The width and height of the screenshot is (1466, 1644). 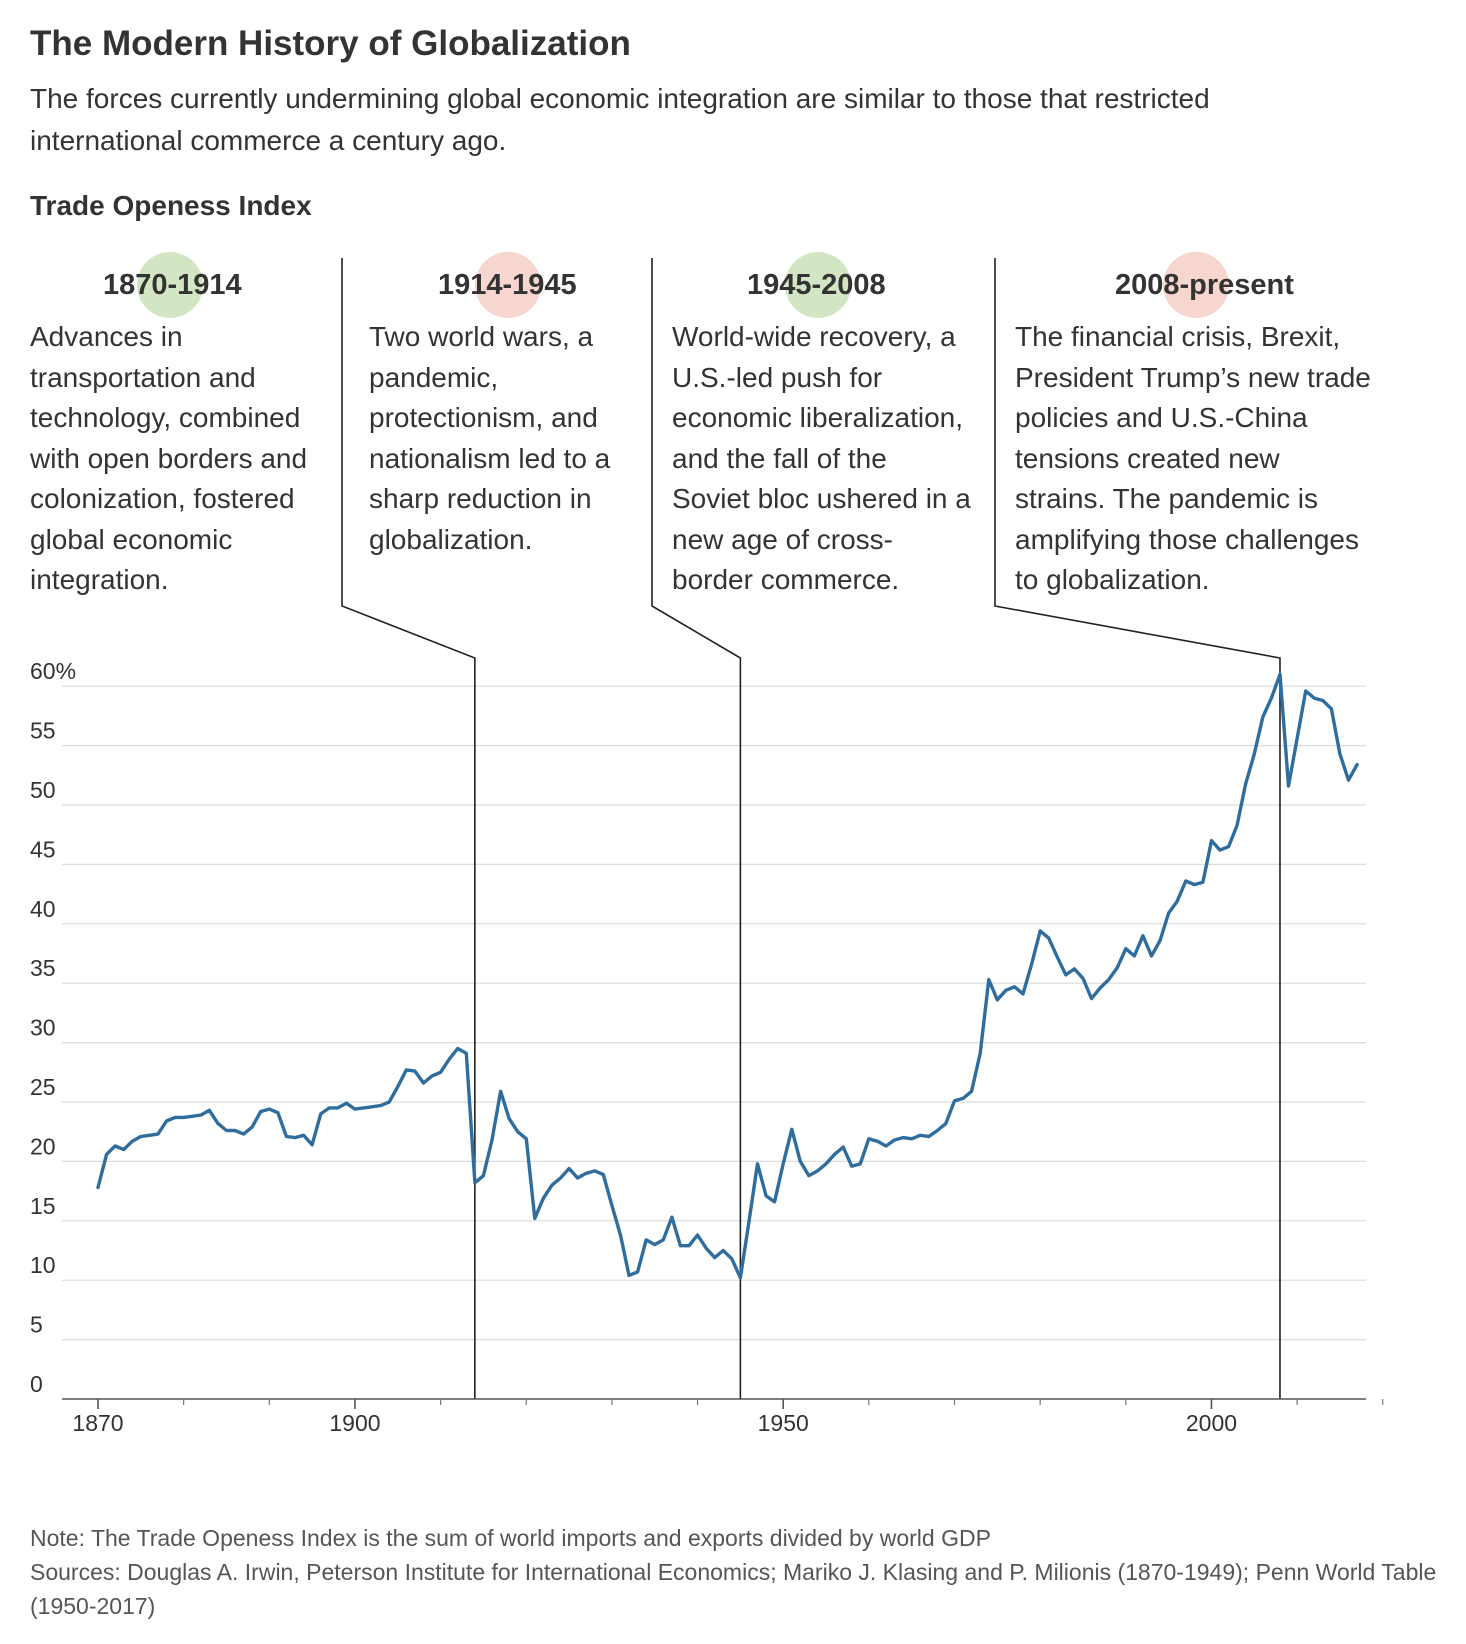 I want to click on y-tick-label: 40, so click(x=43, y=909).